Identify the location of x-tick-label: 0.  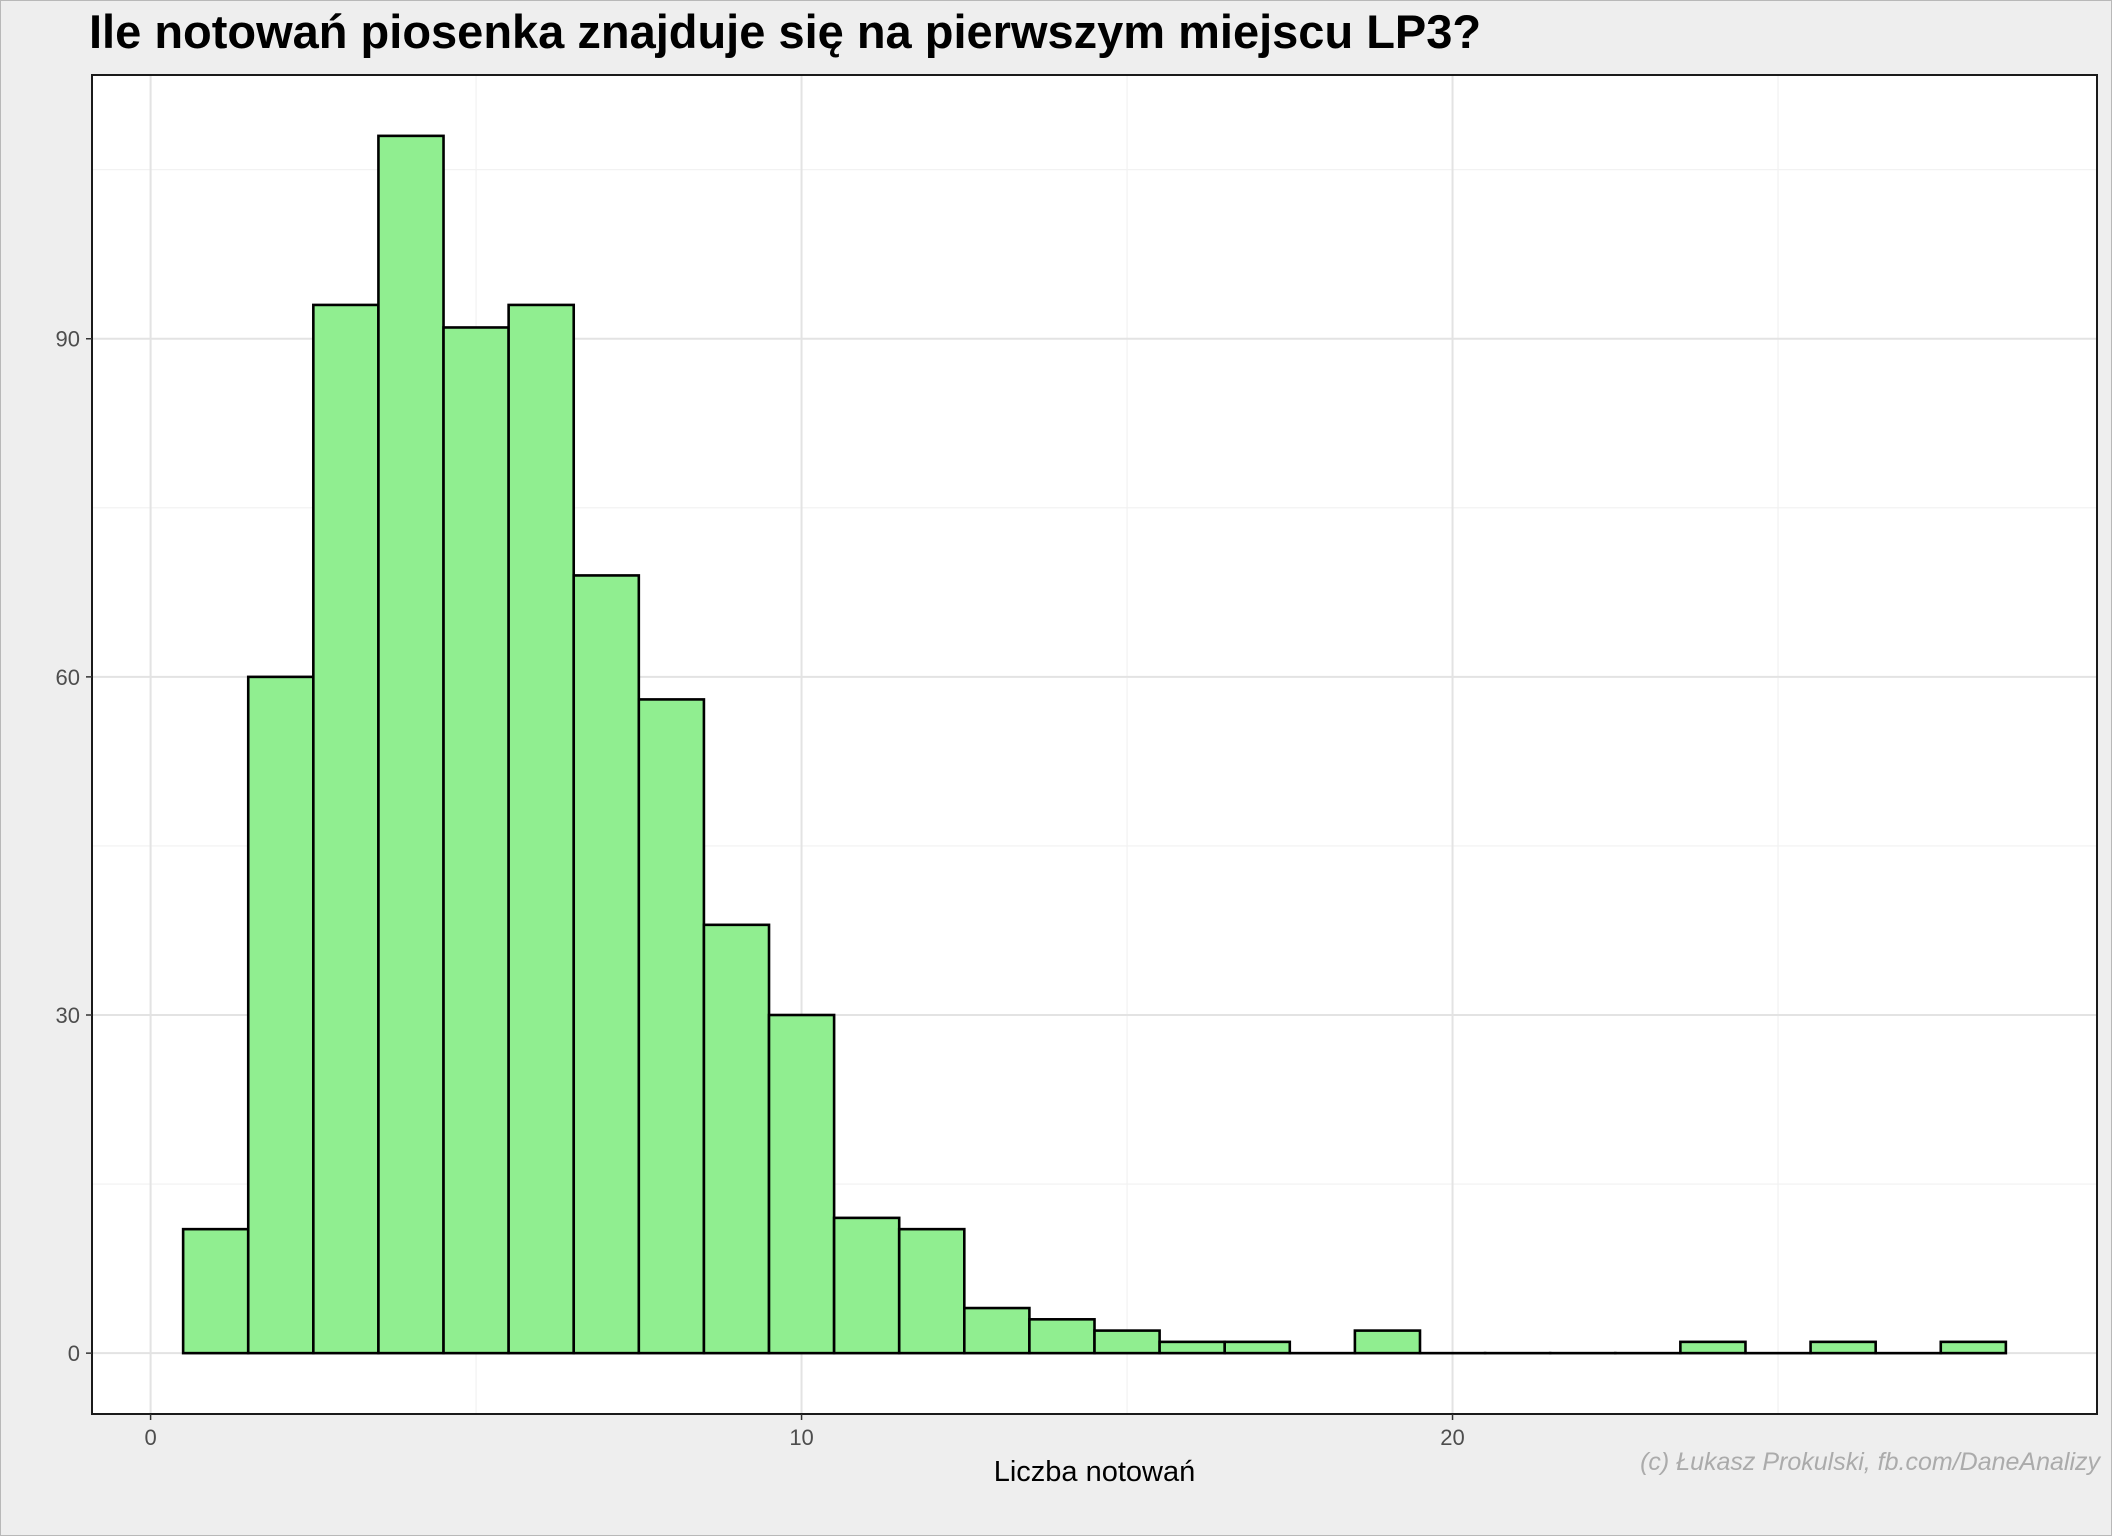
(150, 1437).